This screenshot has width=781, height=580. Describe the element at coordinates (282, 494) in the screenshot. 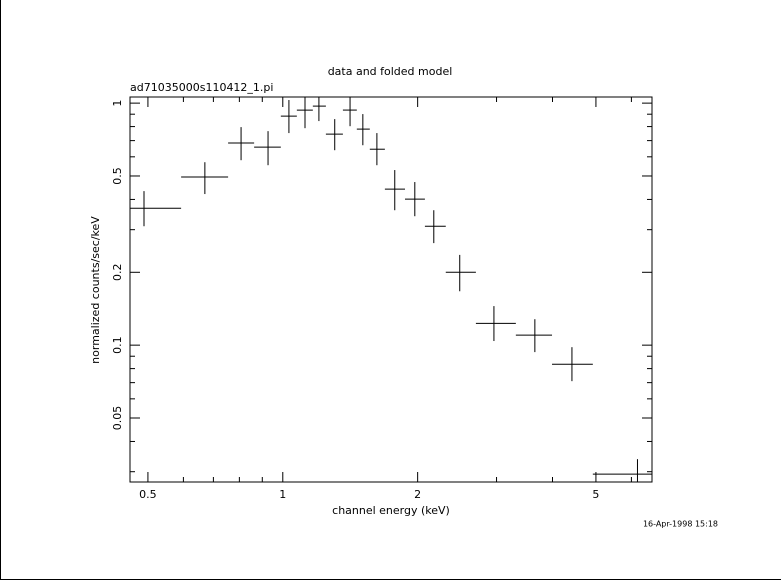

I see `x-tick-label: 1` at that location.